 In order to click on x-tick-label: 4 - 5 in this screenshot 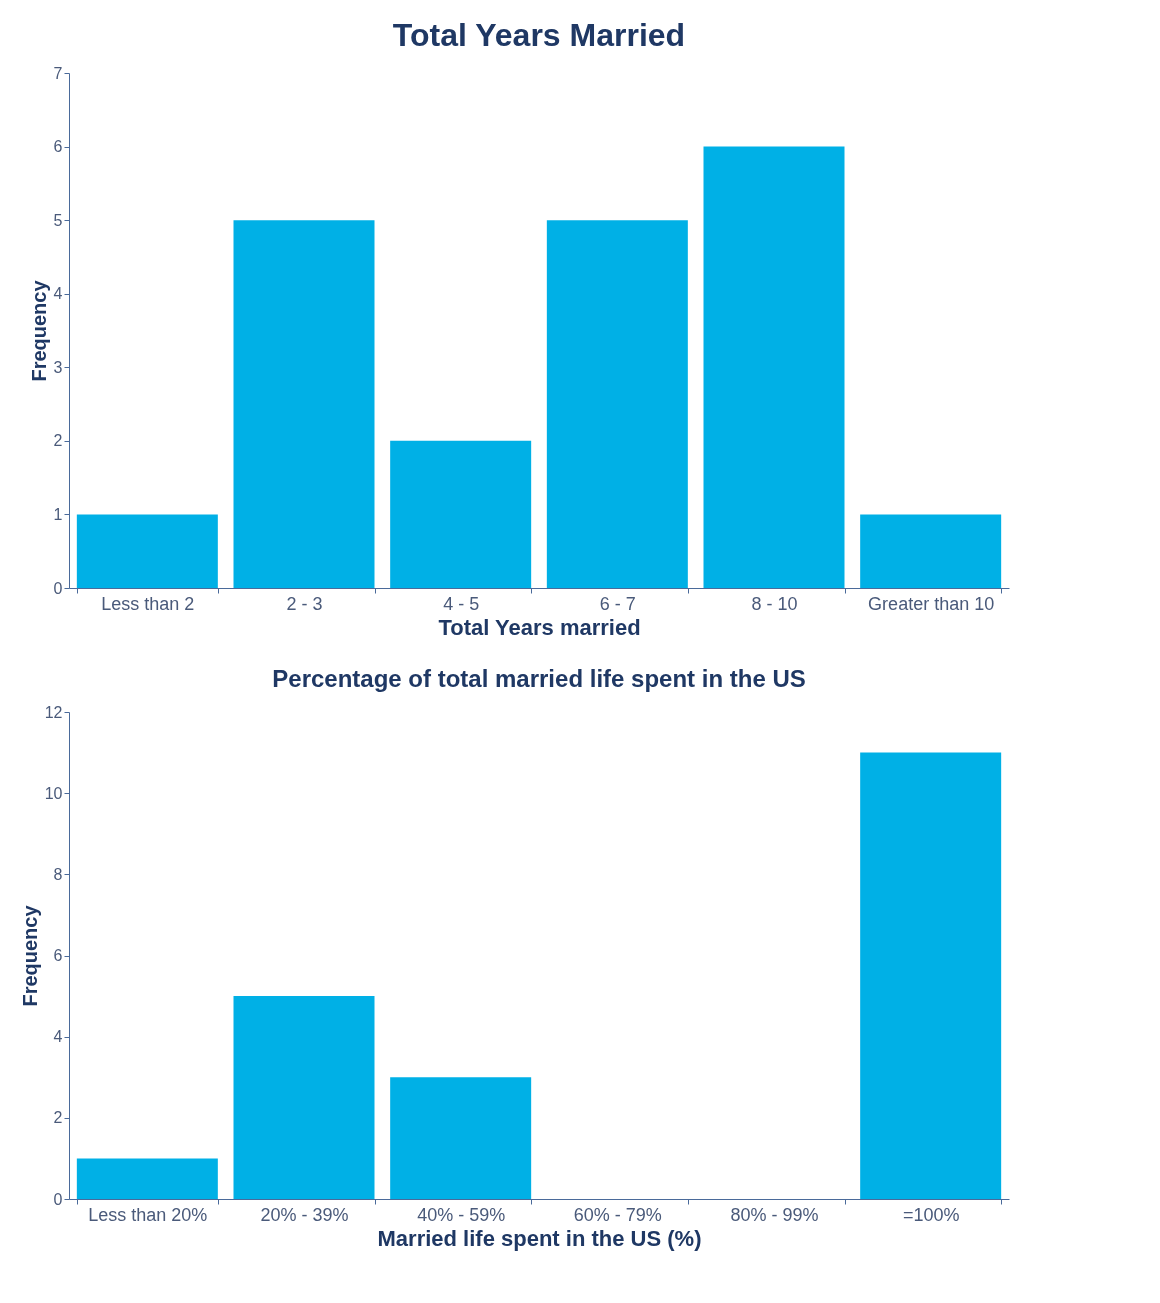, I will do `click(461, 603)`.